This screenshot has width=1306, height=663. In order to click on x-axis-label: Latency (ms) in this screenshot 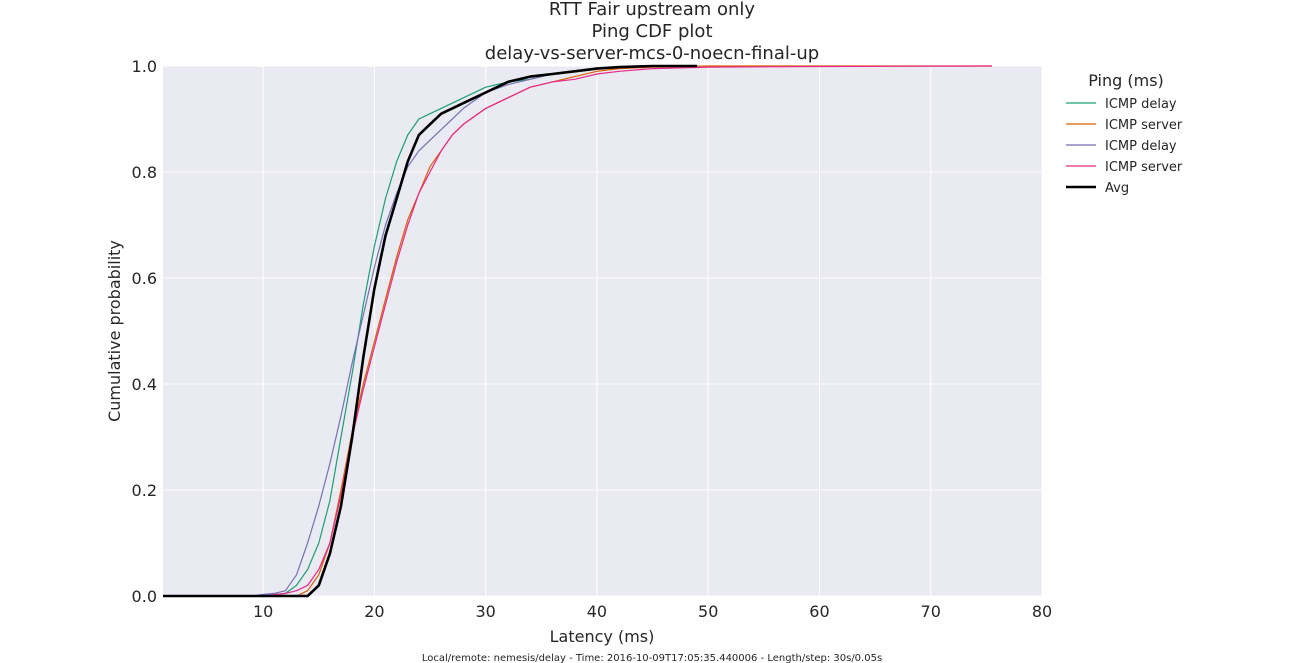, I will do `click(602, 636)`.